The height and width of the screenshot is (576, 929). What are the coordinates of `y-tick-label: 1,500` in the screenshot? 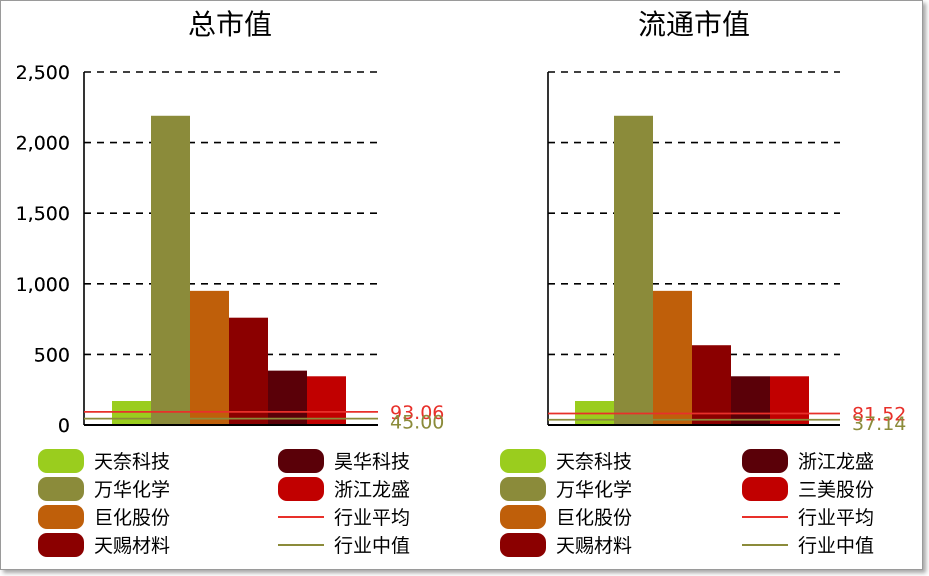 It's located at (43, 214).